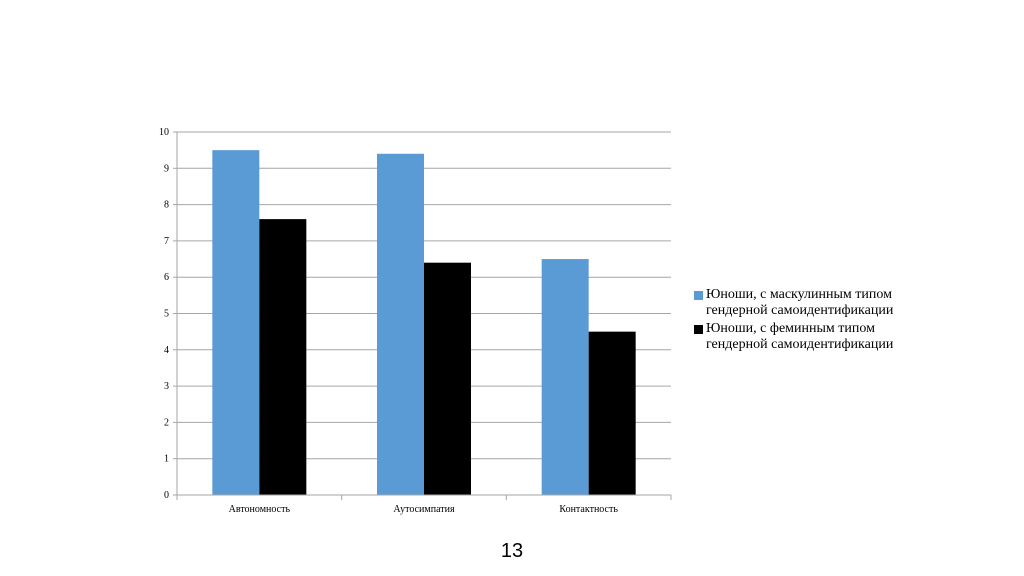  I want to click on legend-swatch-masculine, so click(698, 295).